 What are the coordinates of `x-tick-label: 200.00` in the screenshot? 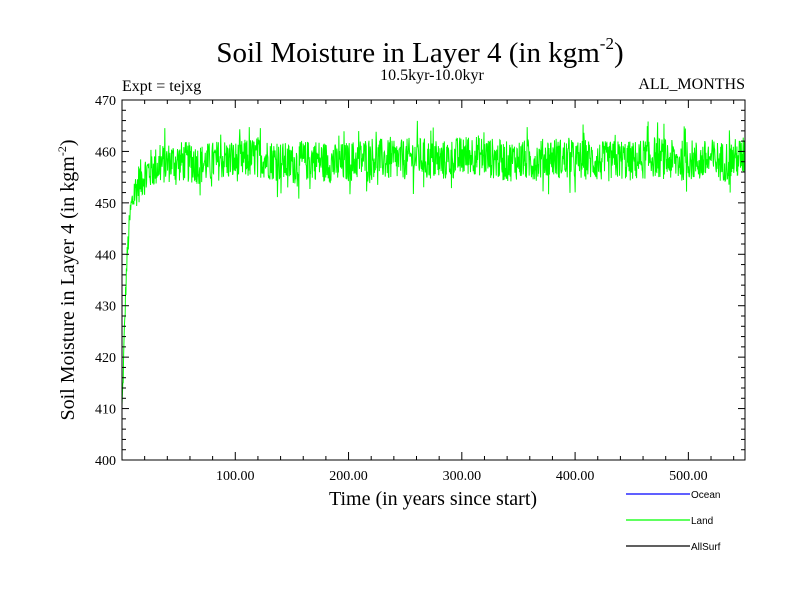 It's located at (348, 476).